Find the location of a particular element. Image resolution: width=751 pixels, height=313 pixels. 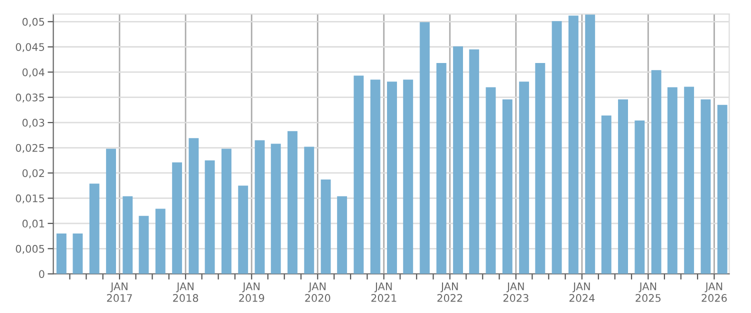

y-tick-label: 0,035 is located at coordinates (30, 98).